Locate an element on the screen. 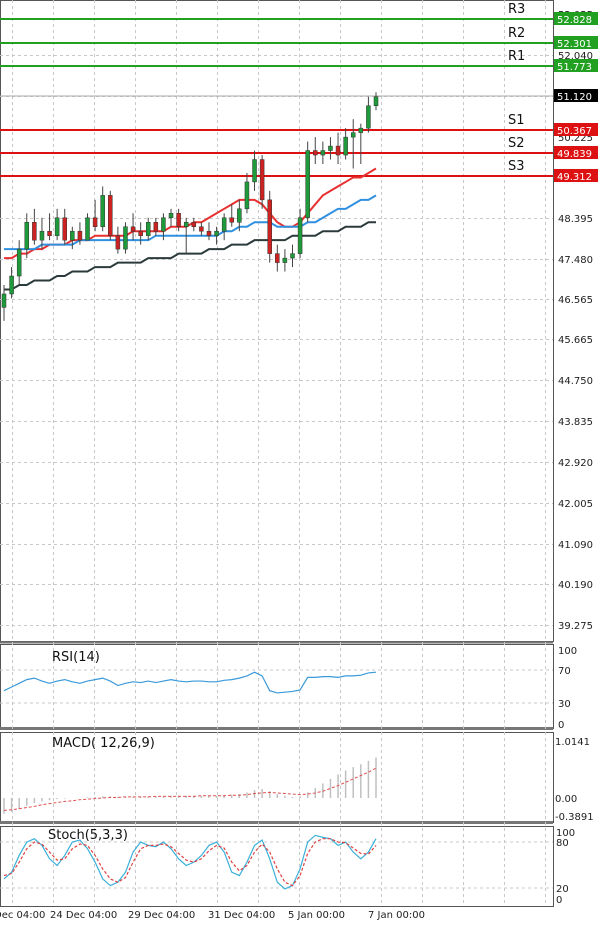  macd-axis-tick-label: -0.3891 is located at coordinates (574, 817).